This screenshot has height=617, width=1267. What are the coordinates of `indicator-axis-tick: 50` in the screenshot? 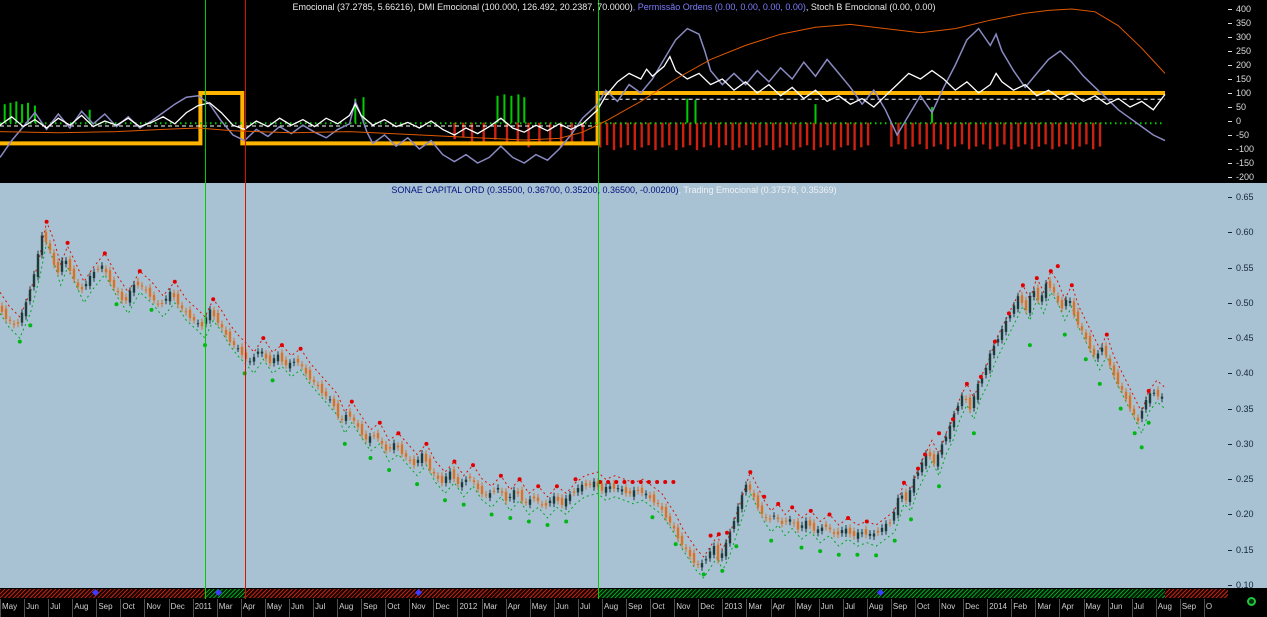 It's located at (1237, 107).